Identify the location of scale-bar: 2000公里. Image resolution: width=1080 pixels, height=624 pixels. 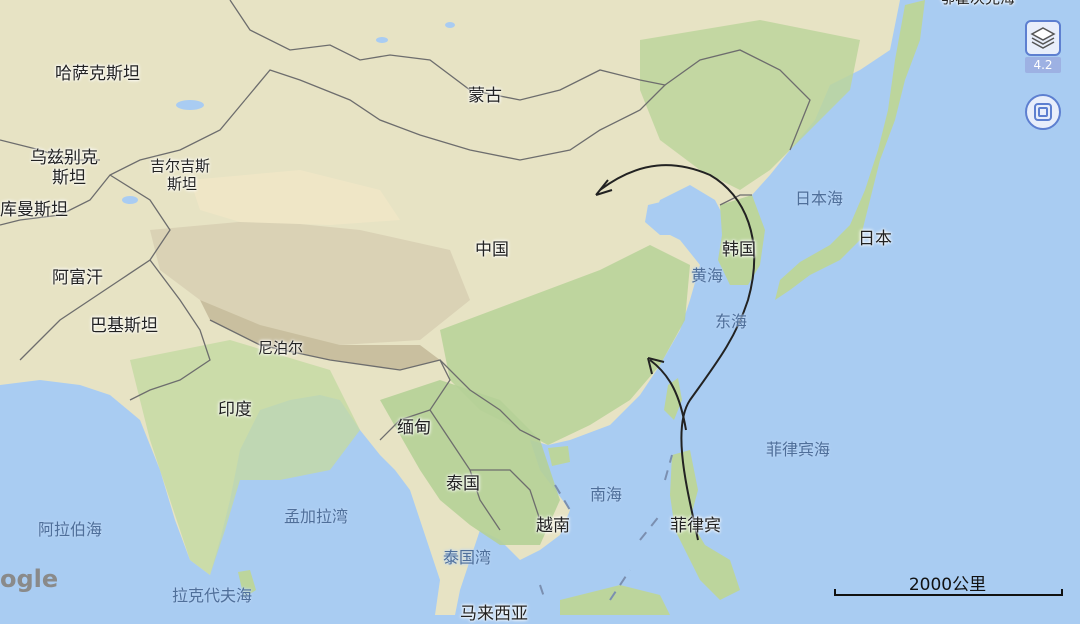
(948, 583).